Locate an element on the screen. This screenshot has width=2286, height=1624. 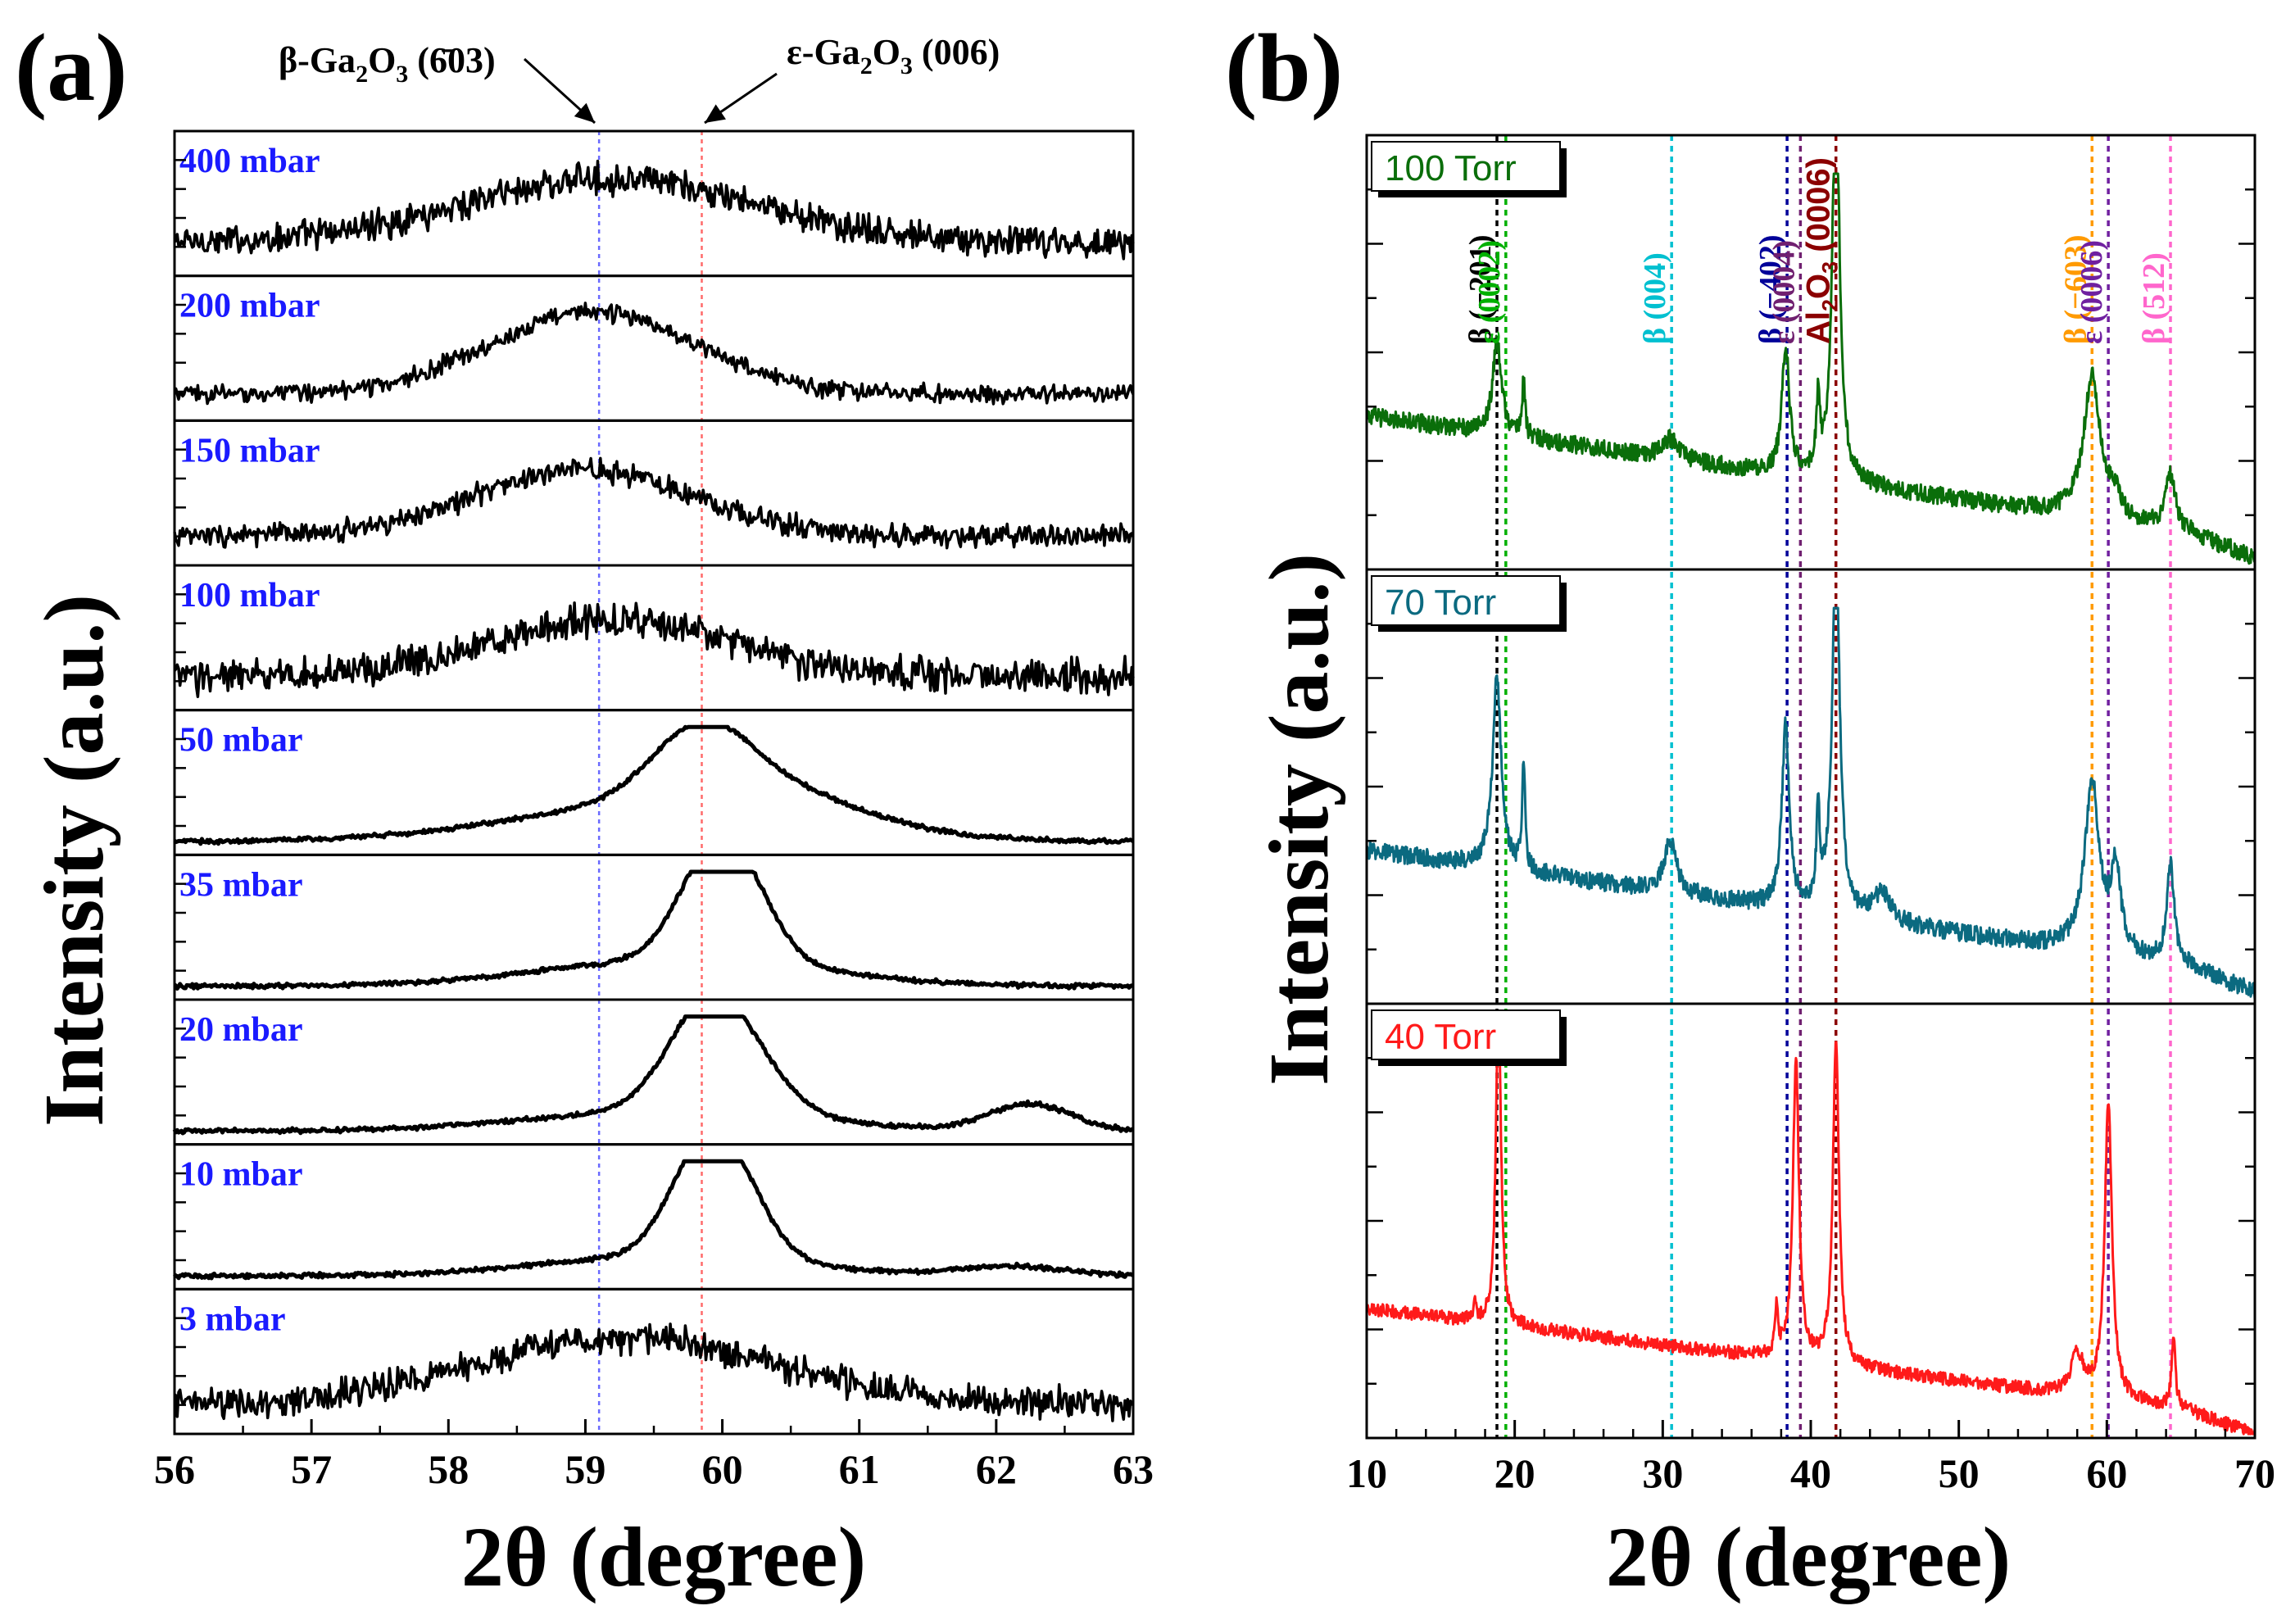
panel-a-x-tick-label: 58 is located at coordinates (448, 1469).